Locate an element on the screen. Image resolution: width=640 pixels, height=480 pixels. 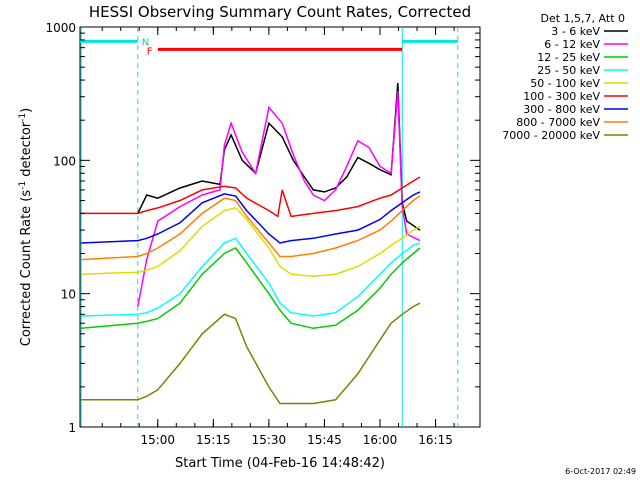
legend-title: Det 1,5,7, Att 0 is located at coordinates (583, 18).